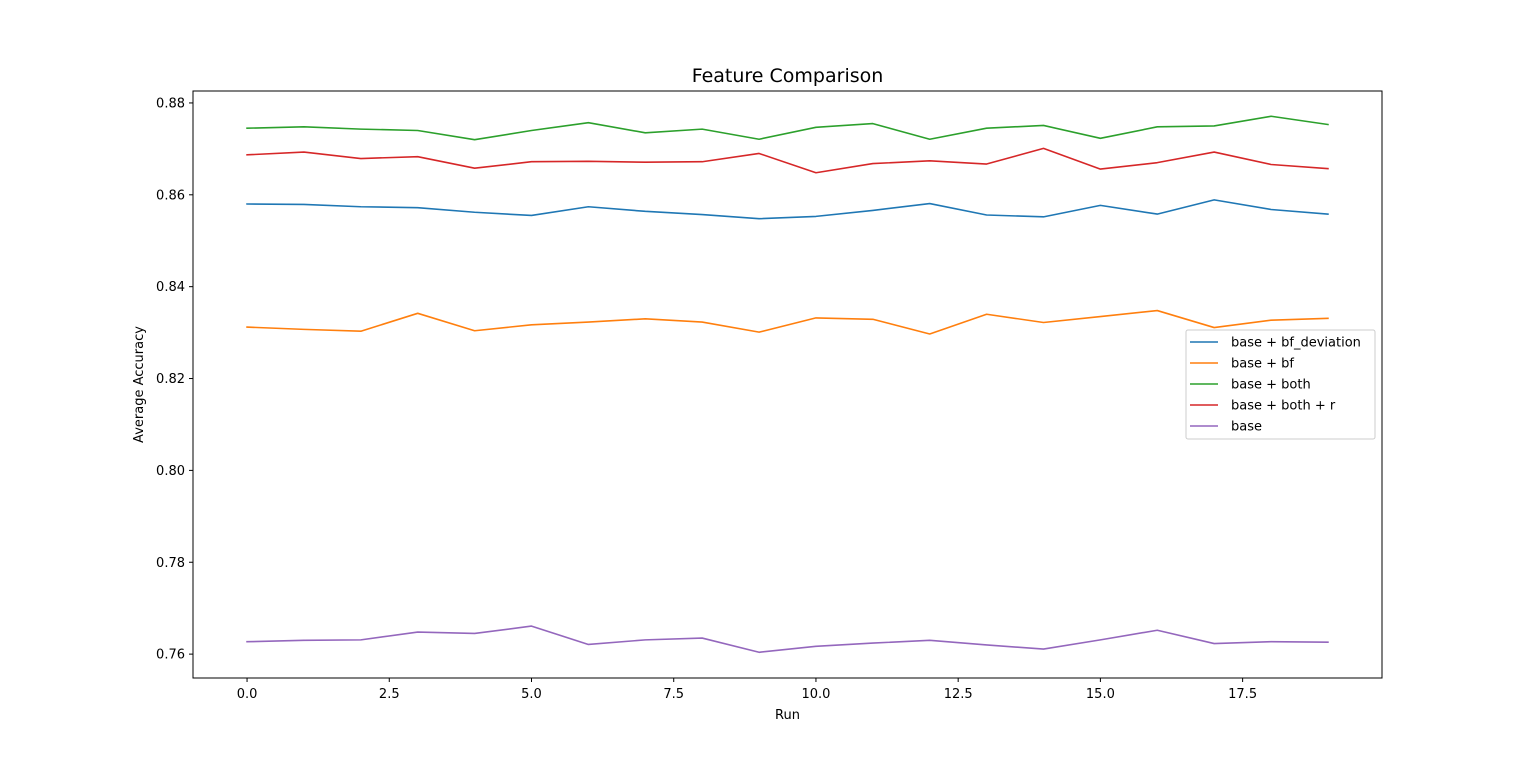 The image size is (1536, 762). I want to click on chart-title: Feature Comparison, so click(788, 76).